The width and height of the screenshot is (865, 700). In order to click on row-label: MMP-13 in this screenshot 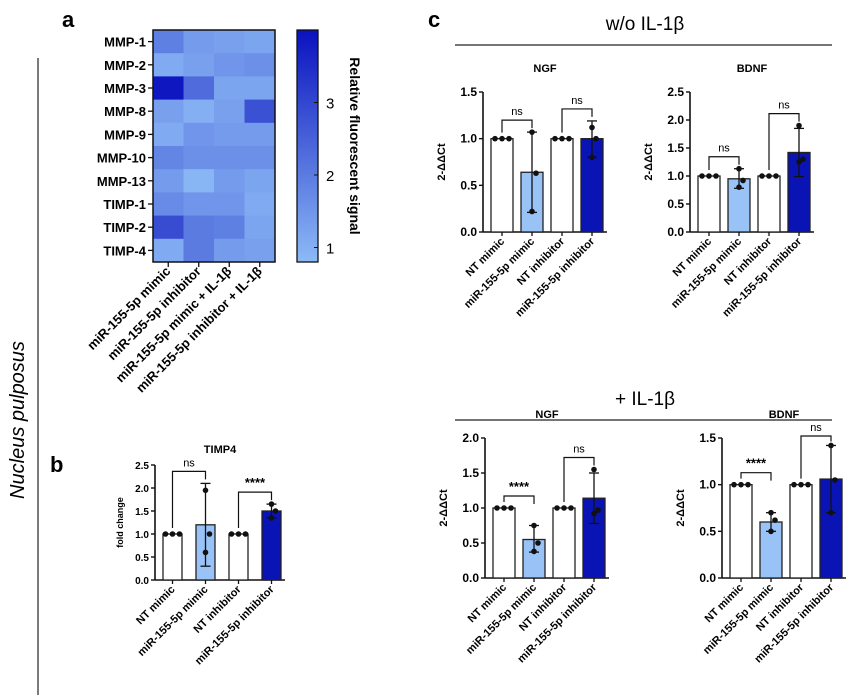, I will do `click(121, 181)`.